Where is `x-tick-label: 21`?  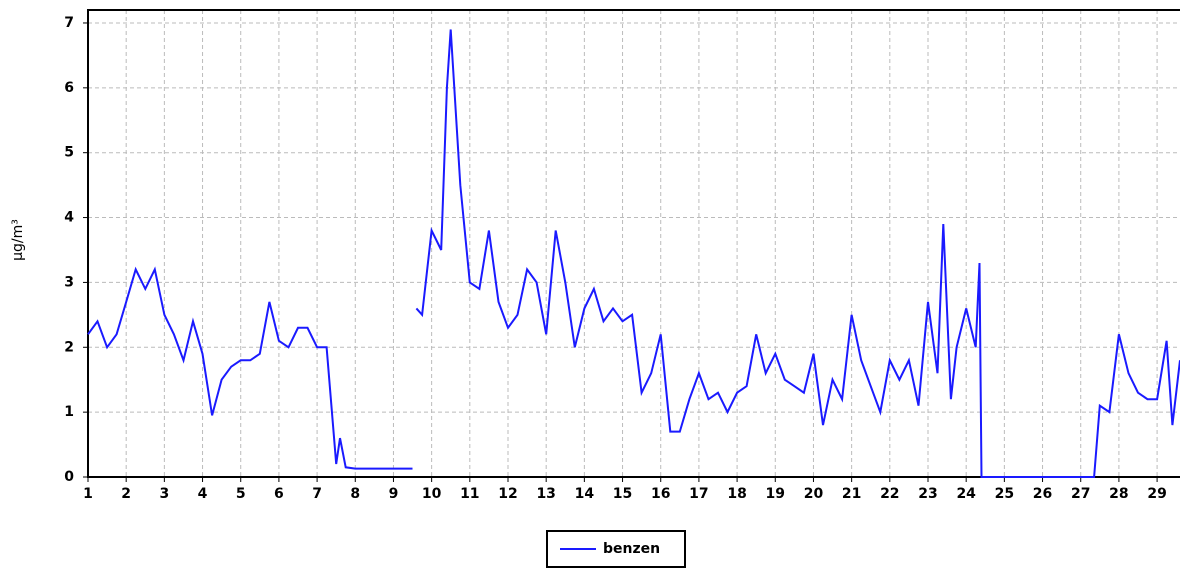 x-tick-label: 21 is located at coordinates (851, 494).